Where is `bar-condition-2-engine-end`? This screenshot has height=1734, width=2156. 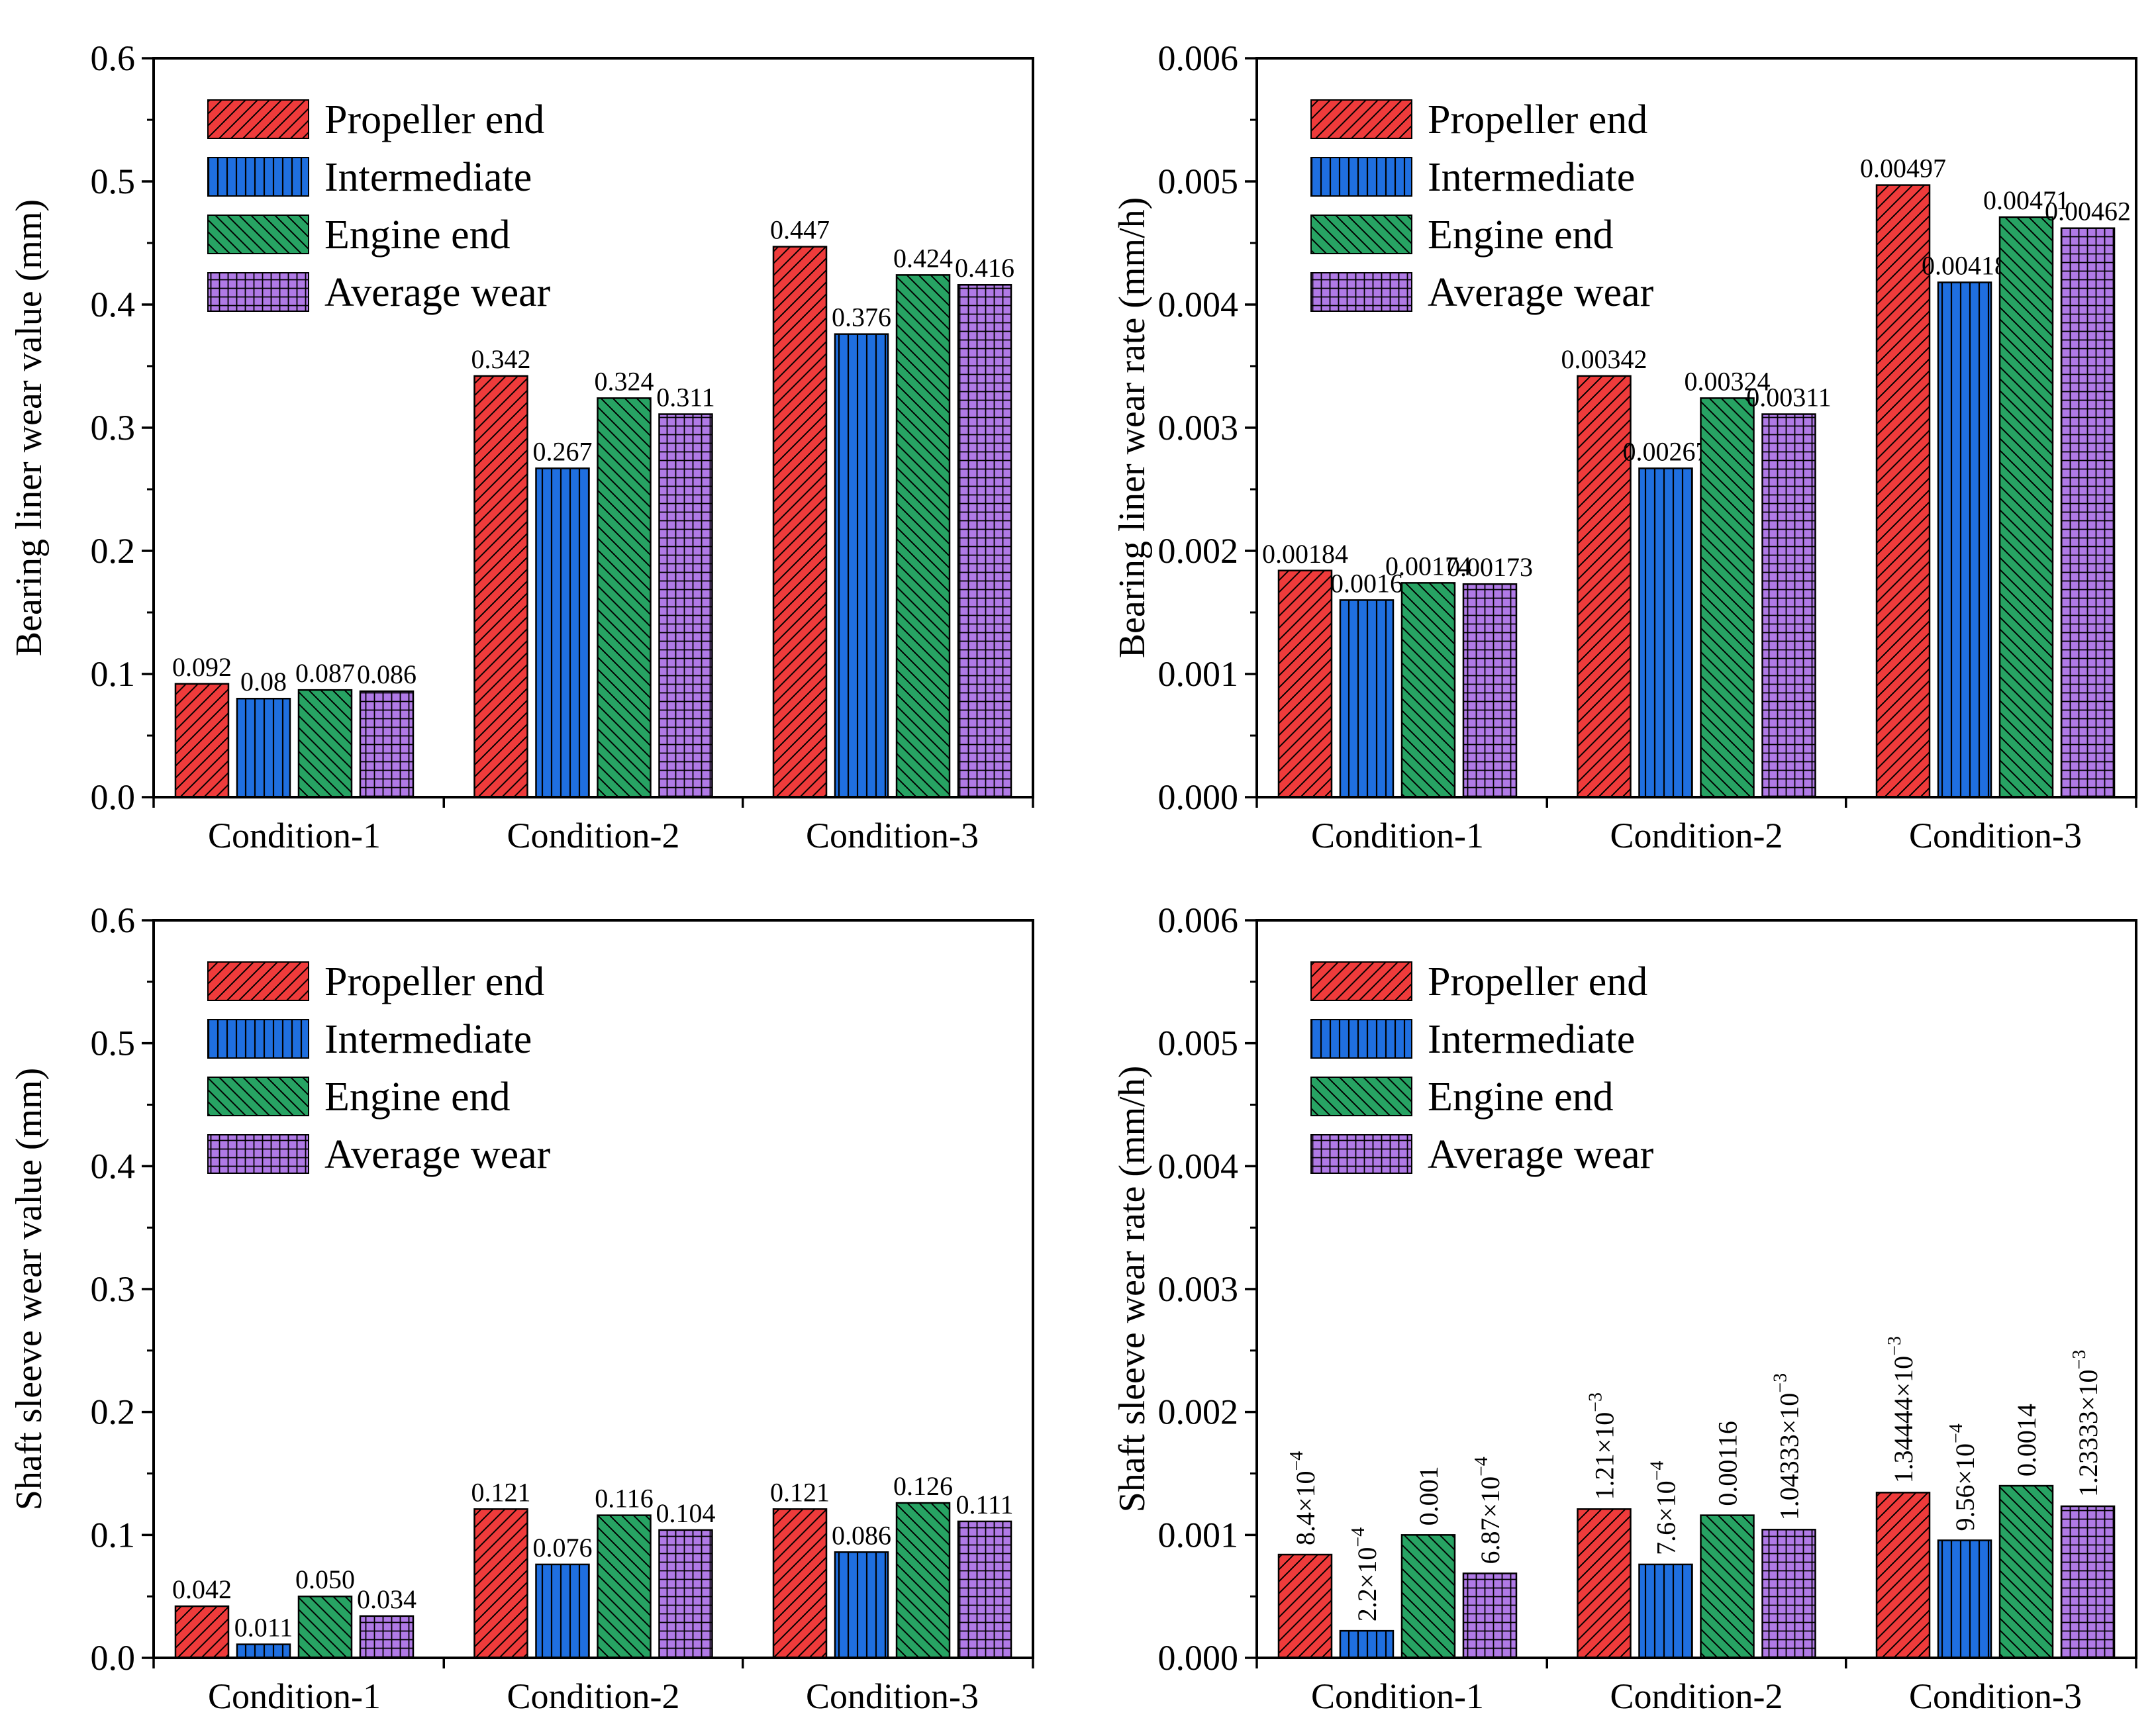 bar-condition-2-engine-end is located at coordinates (1727, 1586).